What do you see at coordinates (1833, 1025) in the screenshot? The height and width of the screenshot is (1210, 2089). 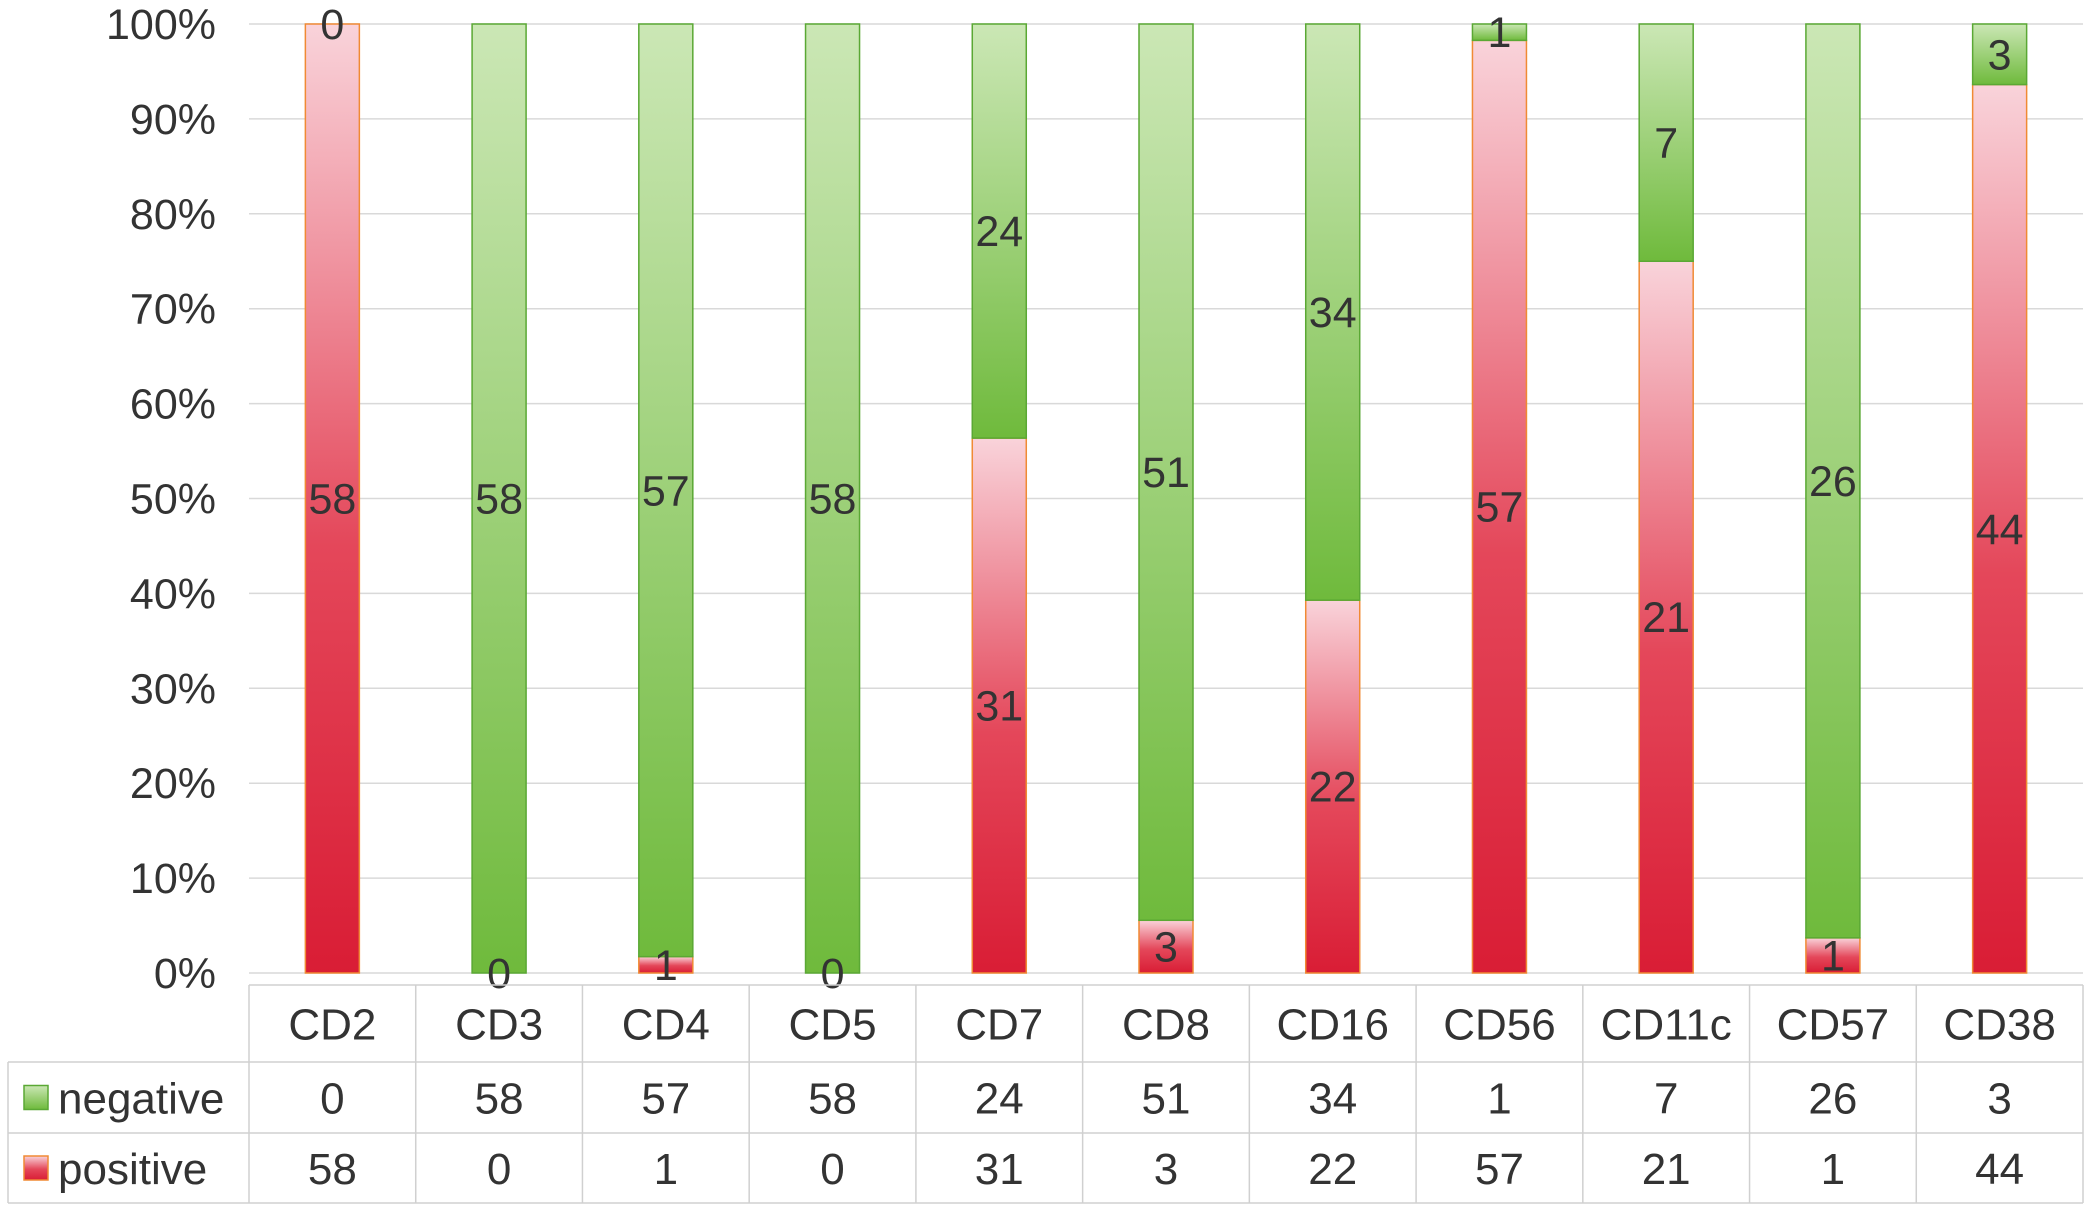 I see `category-label: CD57` at bounding box center [1833, 1025].